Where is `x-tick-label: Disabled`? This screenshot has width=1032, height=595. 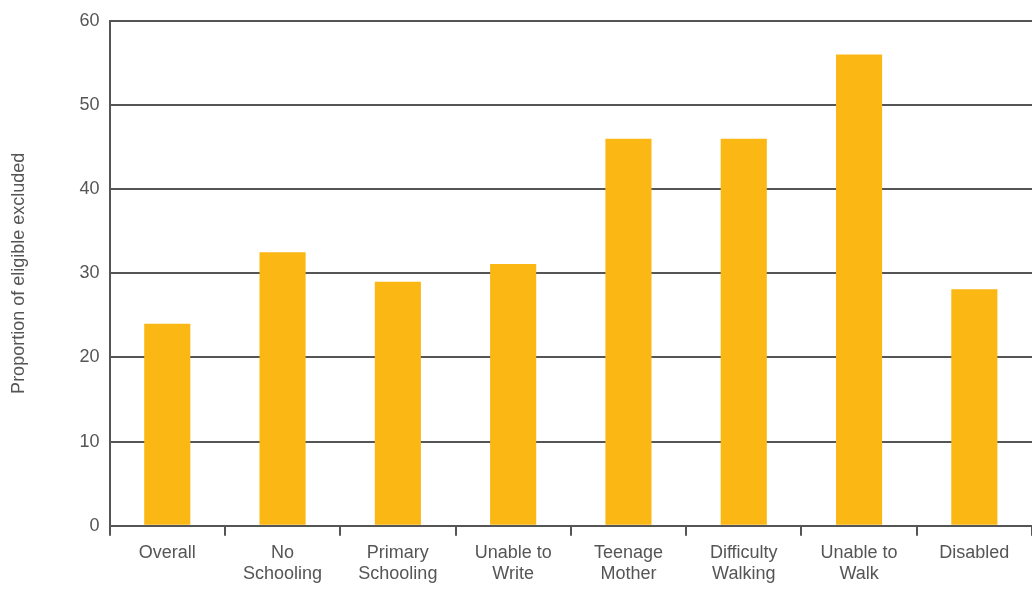 x-tick-label: Disabled is located at coordinates (974, 551).